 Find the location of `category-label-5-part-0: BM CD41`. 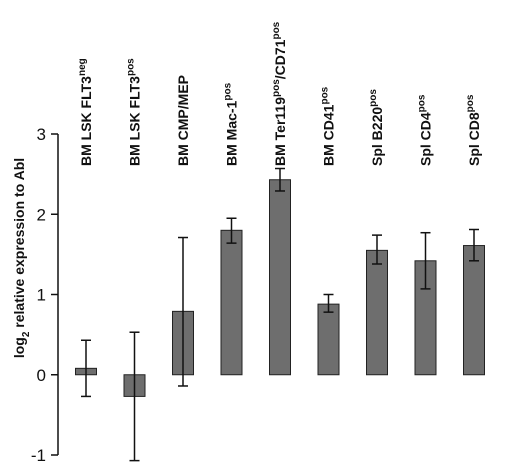

category-label-5-part-0: BM CD41 is located at coordinates (329, 135).